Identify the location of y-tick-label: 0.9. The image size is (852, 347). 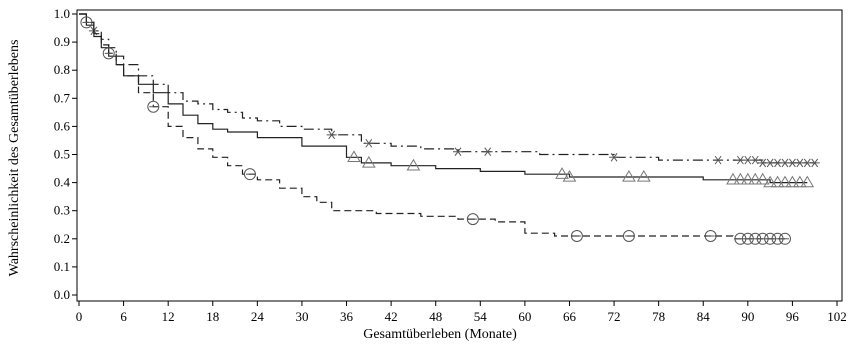
(62, 41).